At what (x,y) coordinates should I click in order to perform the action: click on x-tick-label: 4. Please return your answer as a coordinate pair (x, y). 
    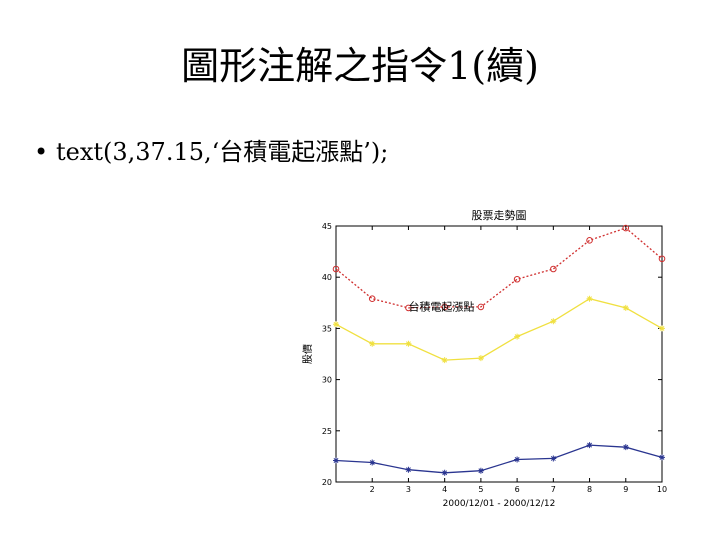
    Looking at the image, I should click on (444, 489).